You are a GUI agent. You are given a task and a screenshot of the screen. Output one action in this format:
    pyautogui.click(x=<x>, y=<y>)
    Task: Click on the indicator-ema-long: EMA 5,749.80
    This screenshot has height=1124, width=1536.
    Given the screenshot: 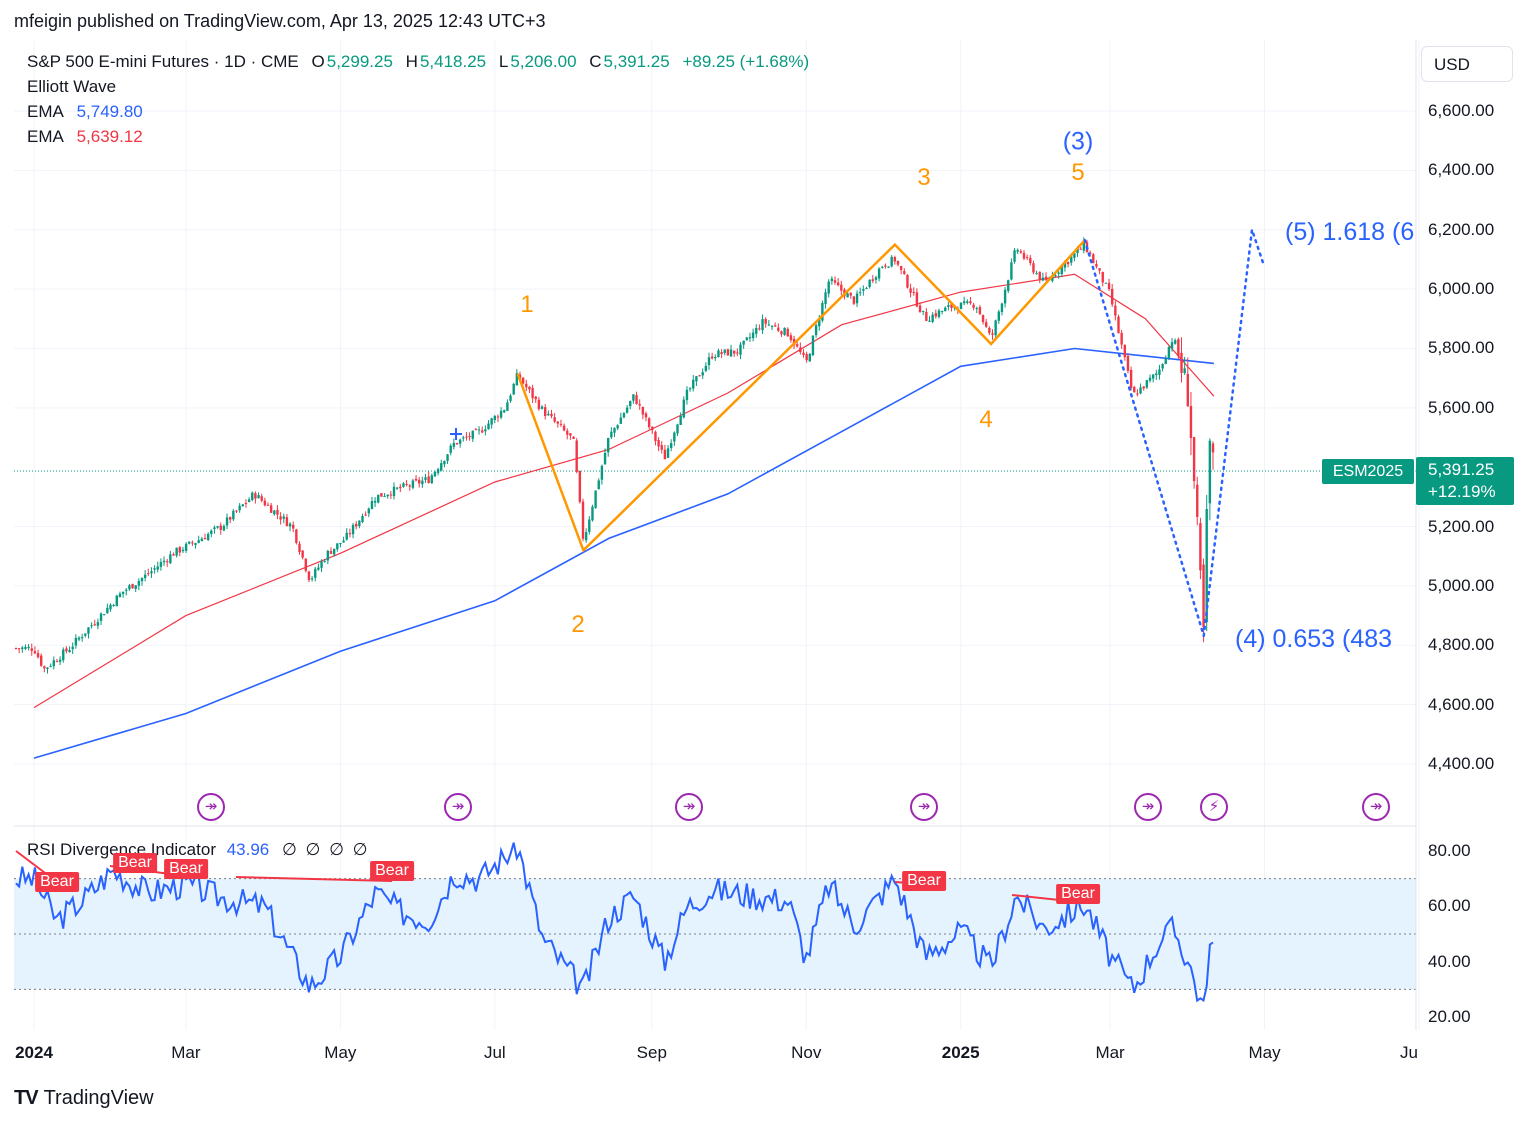 What is the action you would take?
    pyautogui.click(x=86, y=112)
    